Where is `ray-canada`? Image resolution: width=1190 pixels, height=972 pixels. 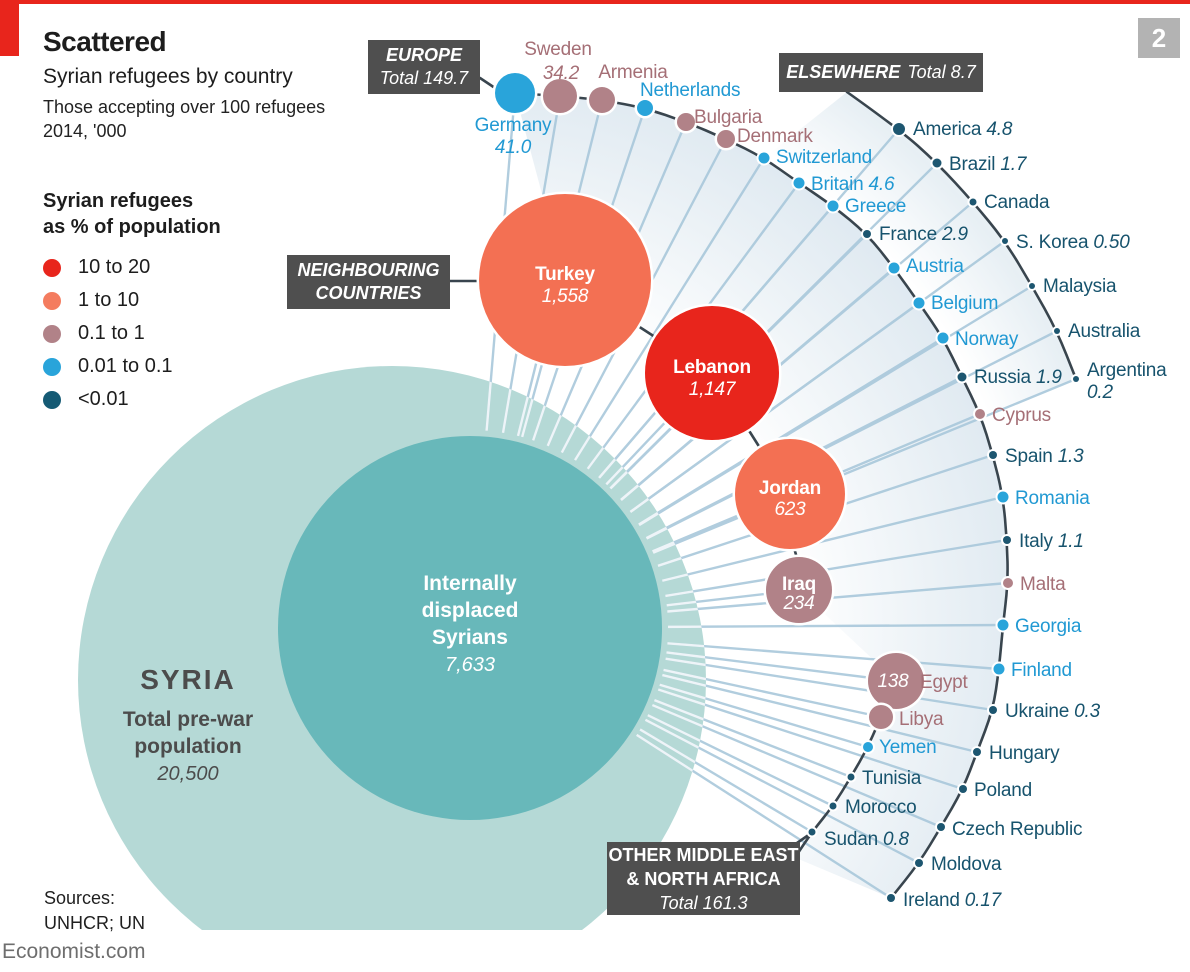
ray-canada is located at coordinates (797, 351).